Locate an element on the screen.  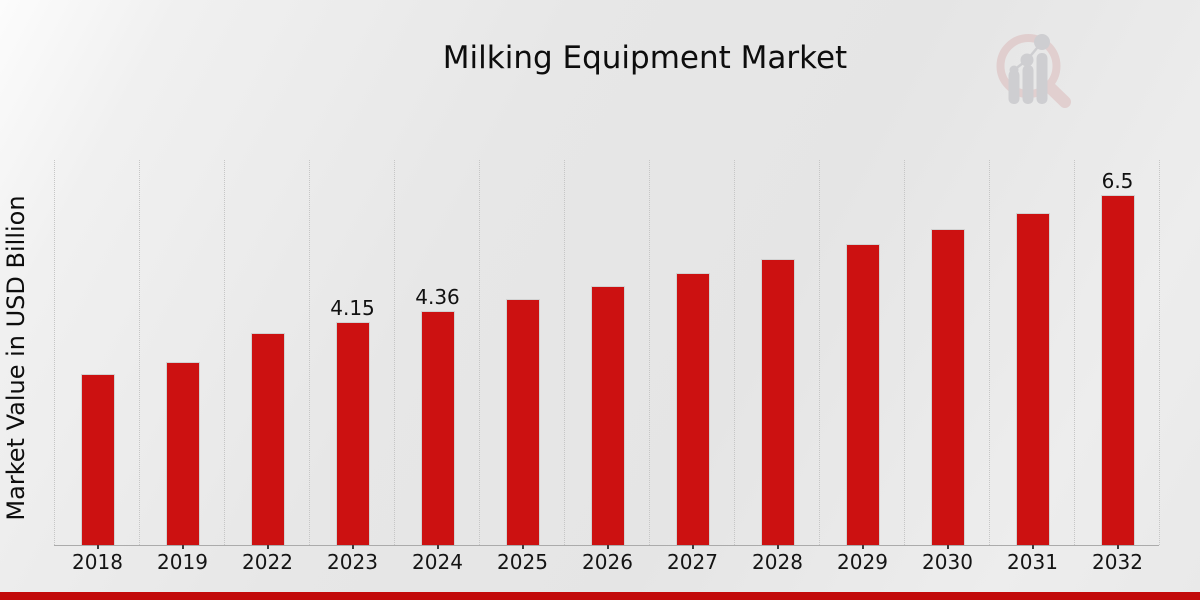
bar-value-label: 6.5 is located at coordinates (1117, 181).